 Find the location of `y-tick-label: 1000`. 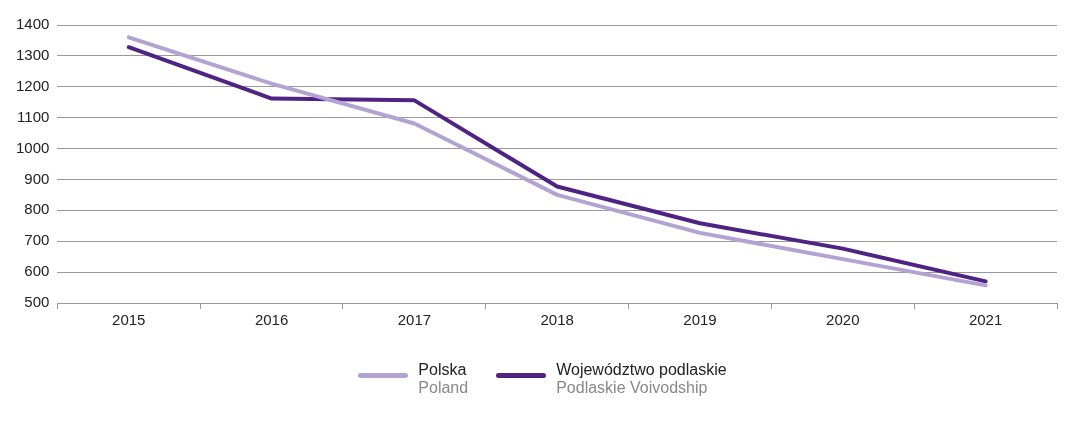

y-tick-label: 1000 is located at coordinates (32, 147).